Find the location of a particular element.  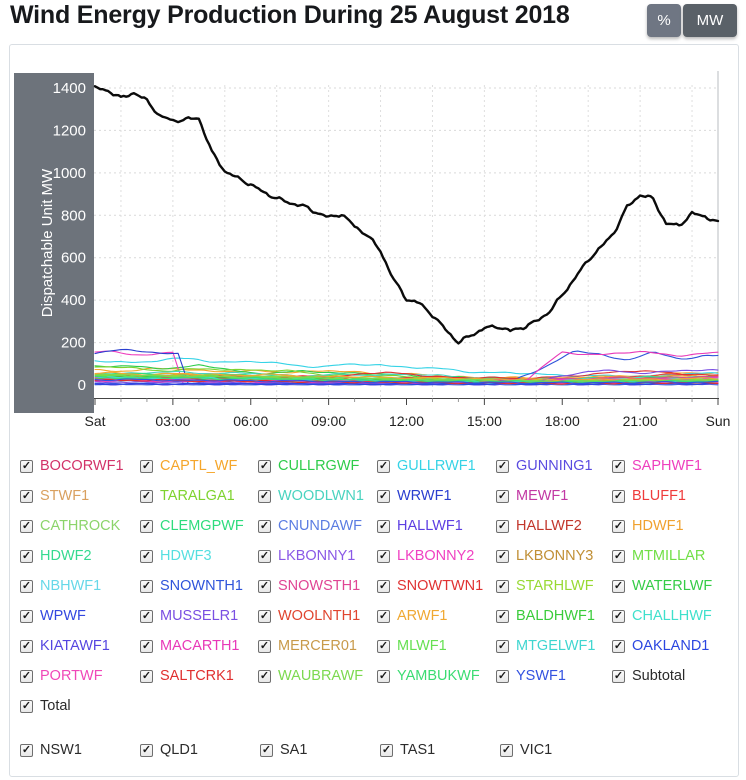

checkbox-clemgpwf: ✓ is located at coordinates (146, 526).